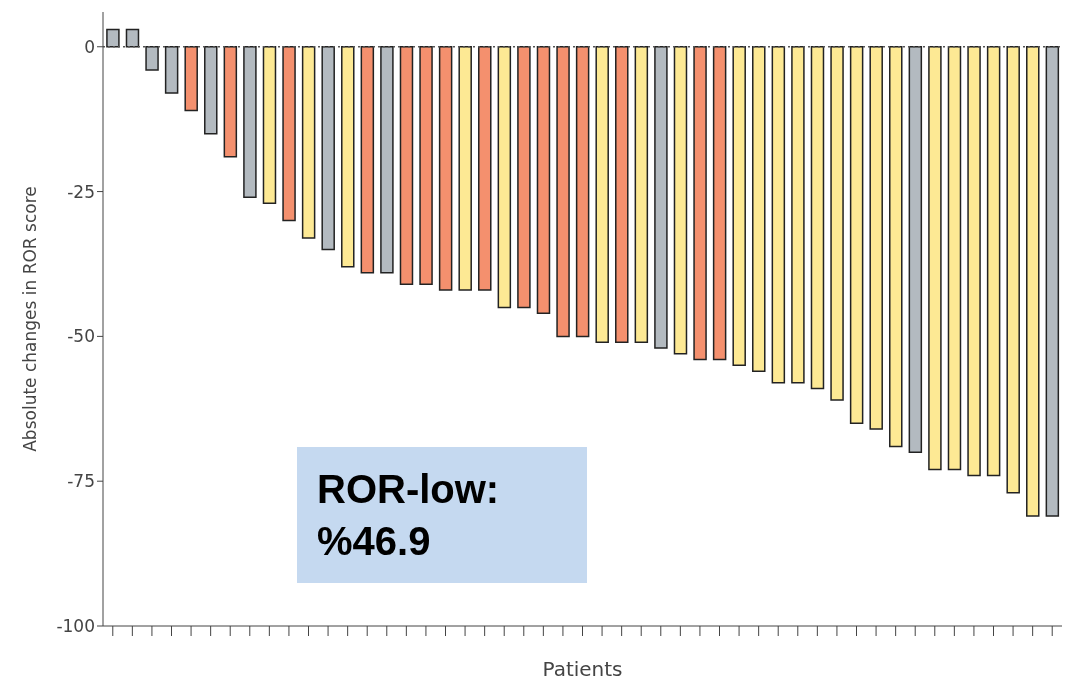 The height and width of the screenshot is (690, 1067). I want to click on annotation: ROR-low: %46.9, so click(442, 515).